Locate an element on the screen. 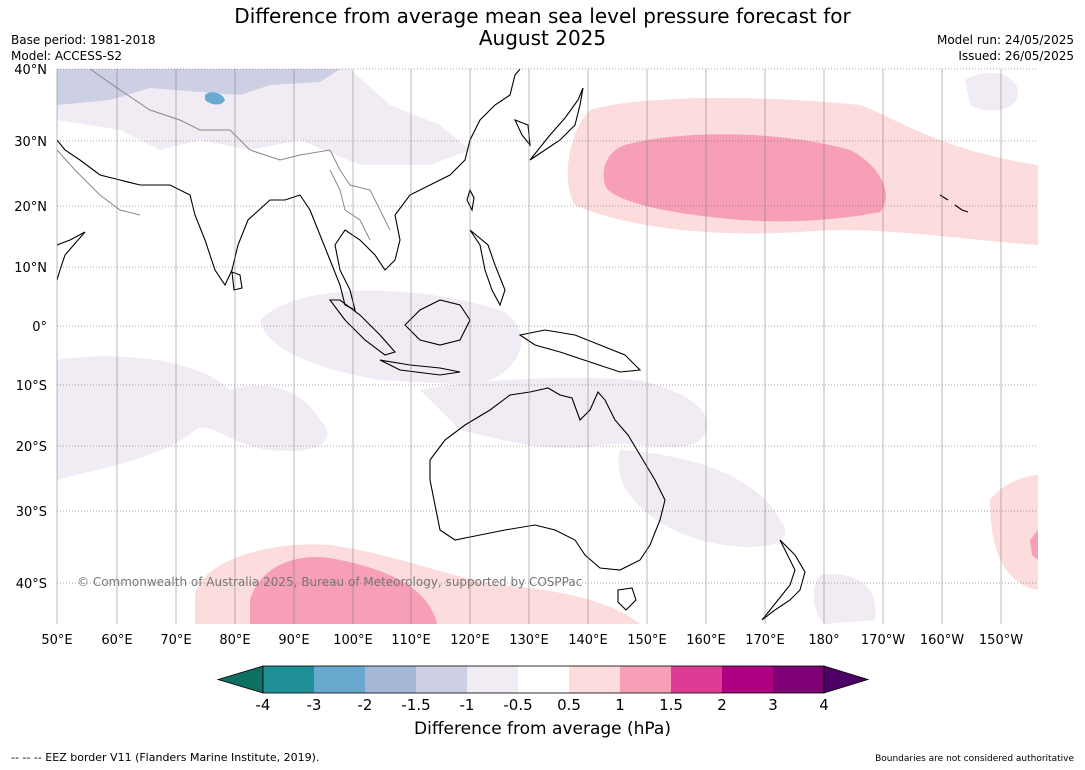 Image resolution: width=1085 pixels, height=770 pixels. base-info: Base period: 1981-2018 Model: ACCESS-S2 is located at coordinates (83, 48).